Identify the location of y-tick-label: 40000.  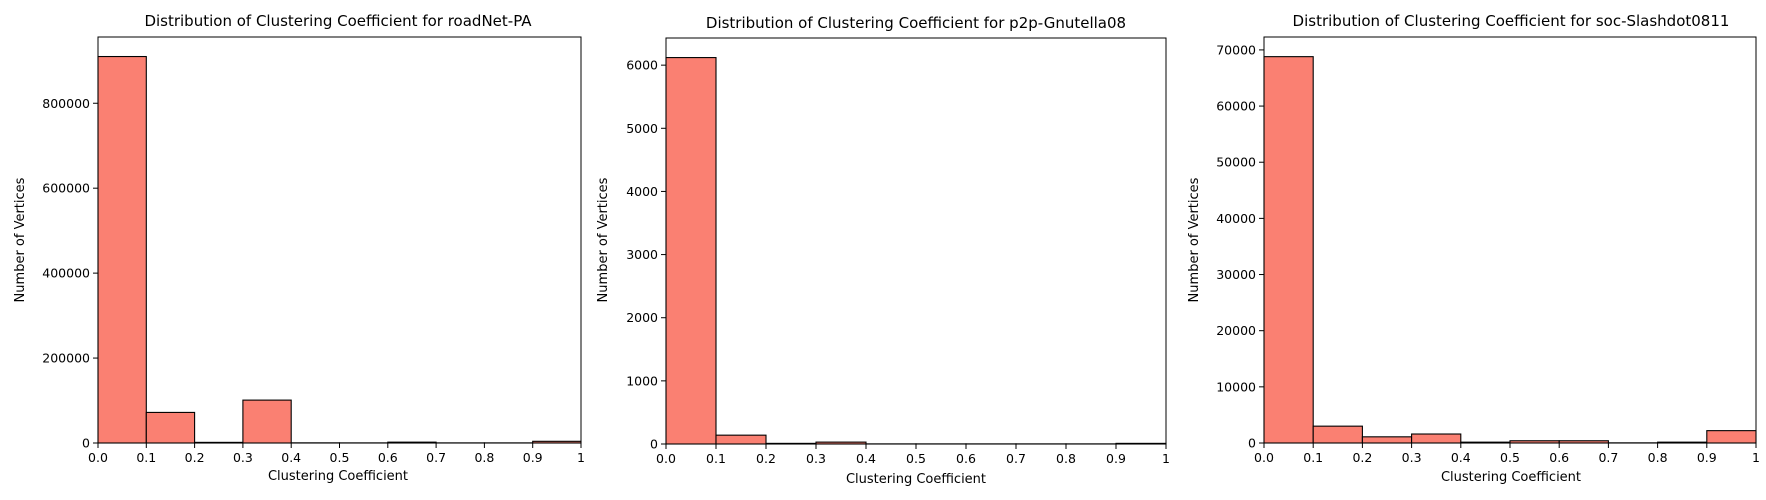
(1236, 218).